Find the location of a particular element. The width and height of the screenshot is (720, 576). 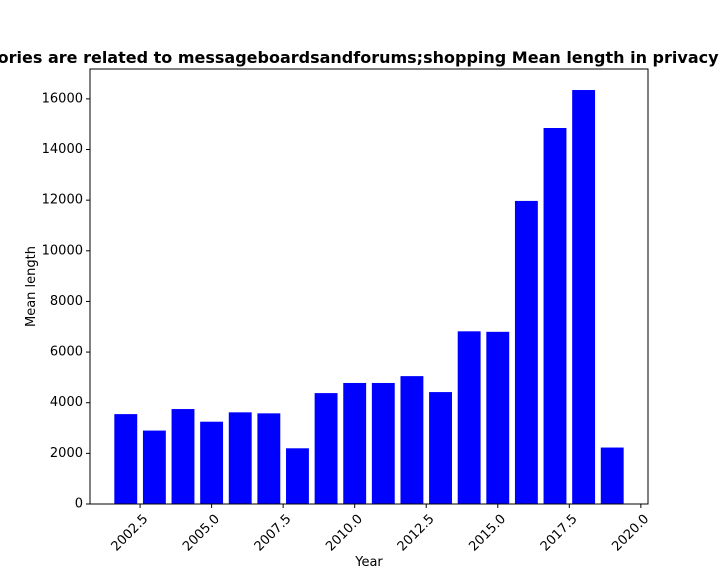

x-tick-label: 2012.5 is located at coordinates (416, 533).